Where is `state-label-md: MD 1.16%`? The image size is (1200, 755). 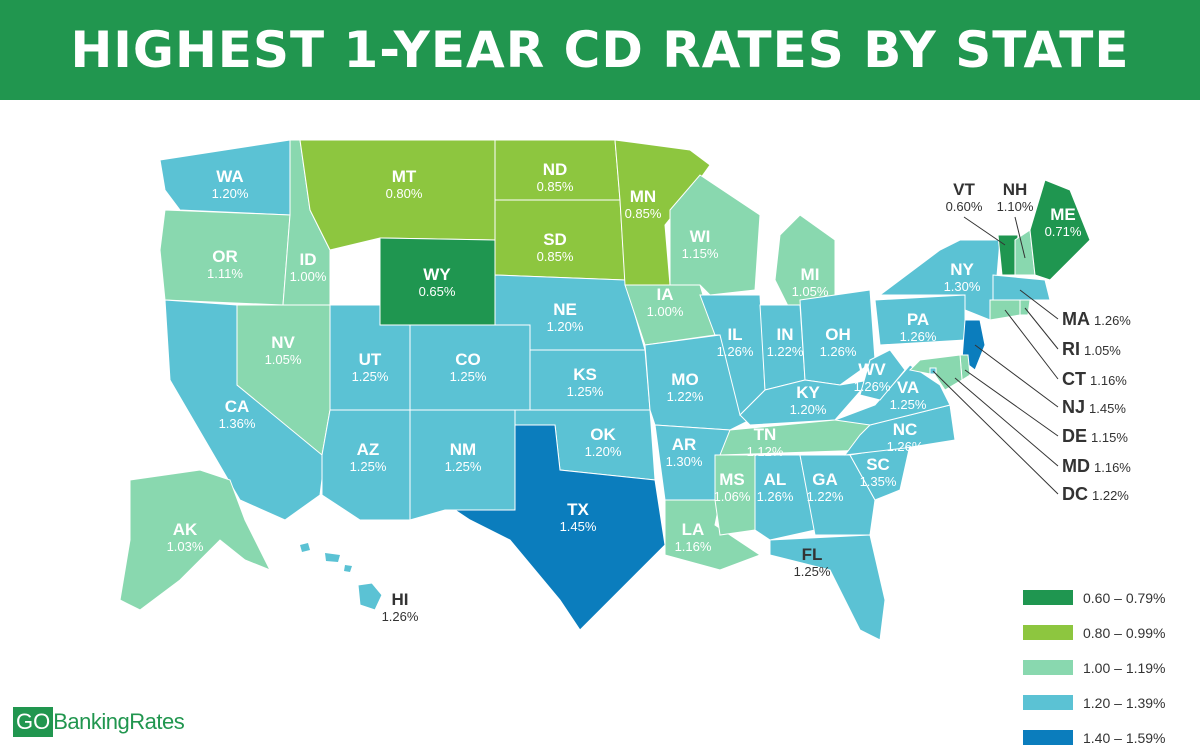
state-label-md: MD 1.16% is located at coordinates (1096, 466).